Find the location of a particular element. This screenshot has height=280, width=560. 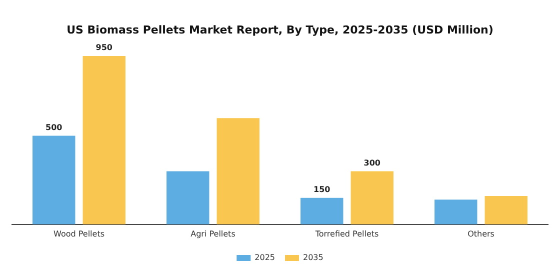

data-label: 500 is located at coordinates (54, 127).